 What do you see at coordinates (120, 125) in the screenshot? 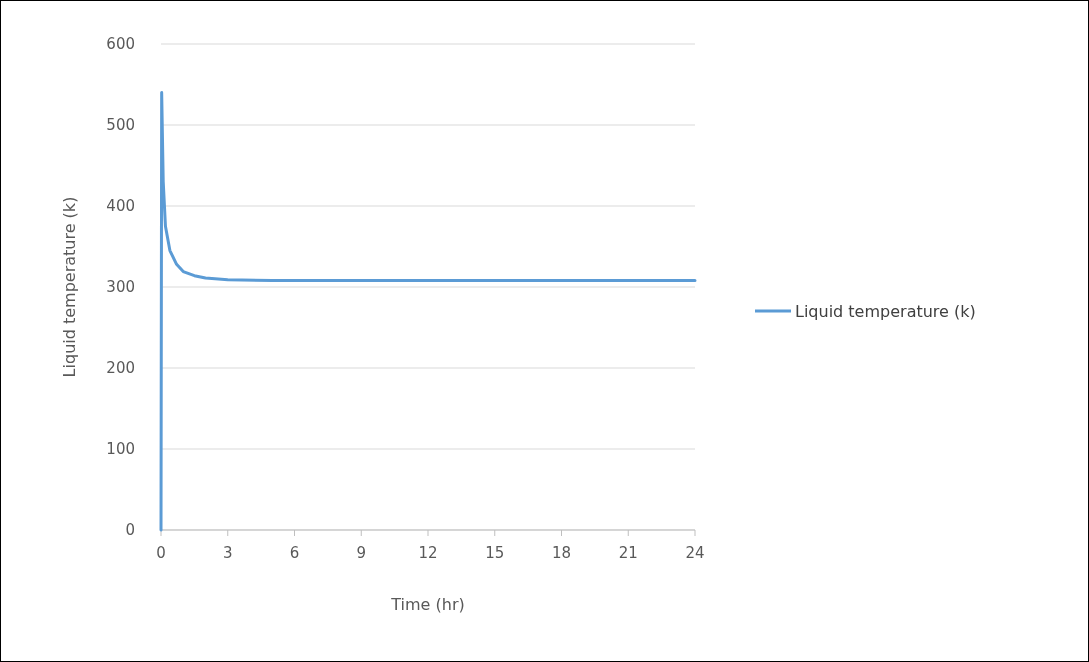
I see `y-tick-label: 500` at bounding box center [120, 125].